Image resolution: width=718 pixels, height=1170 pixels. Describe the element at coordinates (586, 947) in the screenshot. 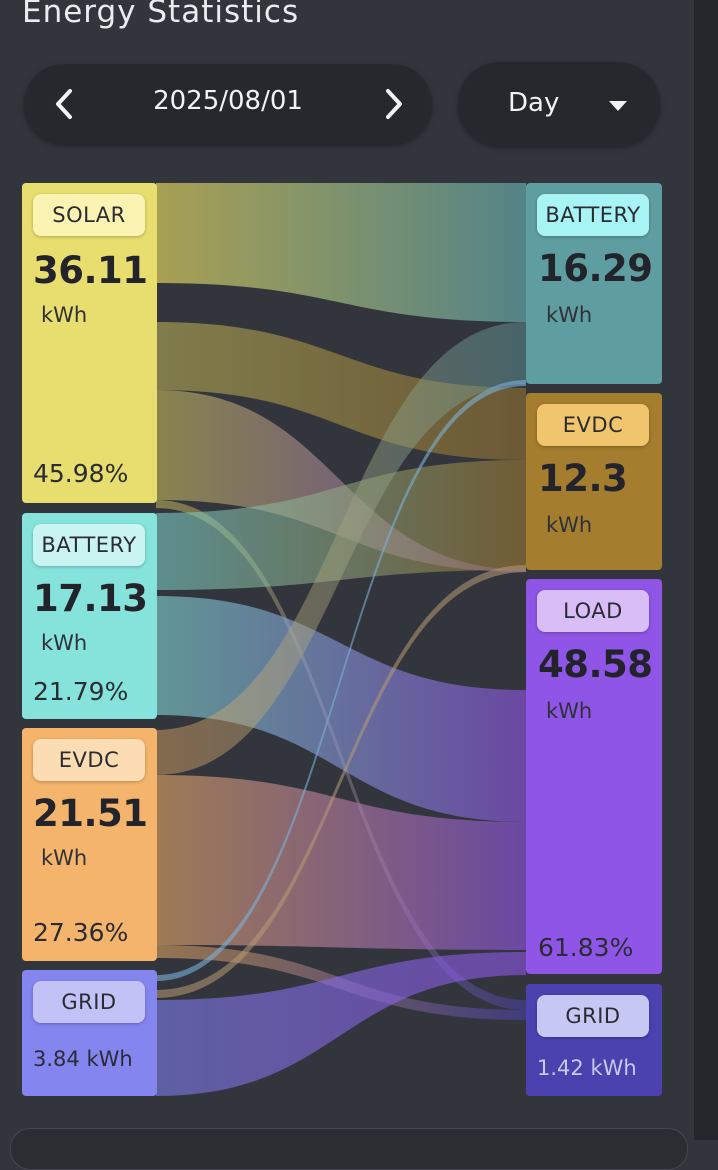

I see `dest-percent-load: 61.83%` at that location.